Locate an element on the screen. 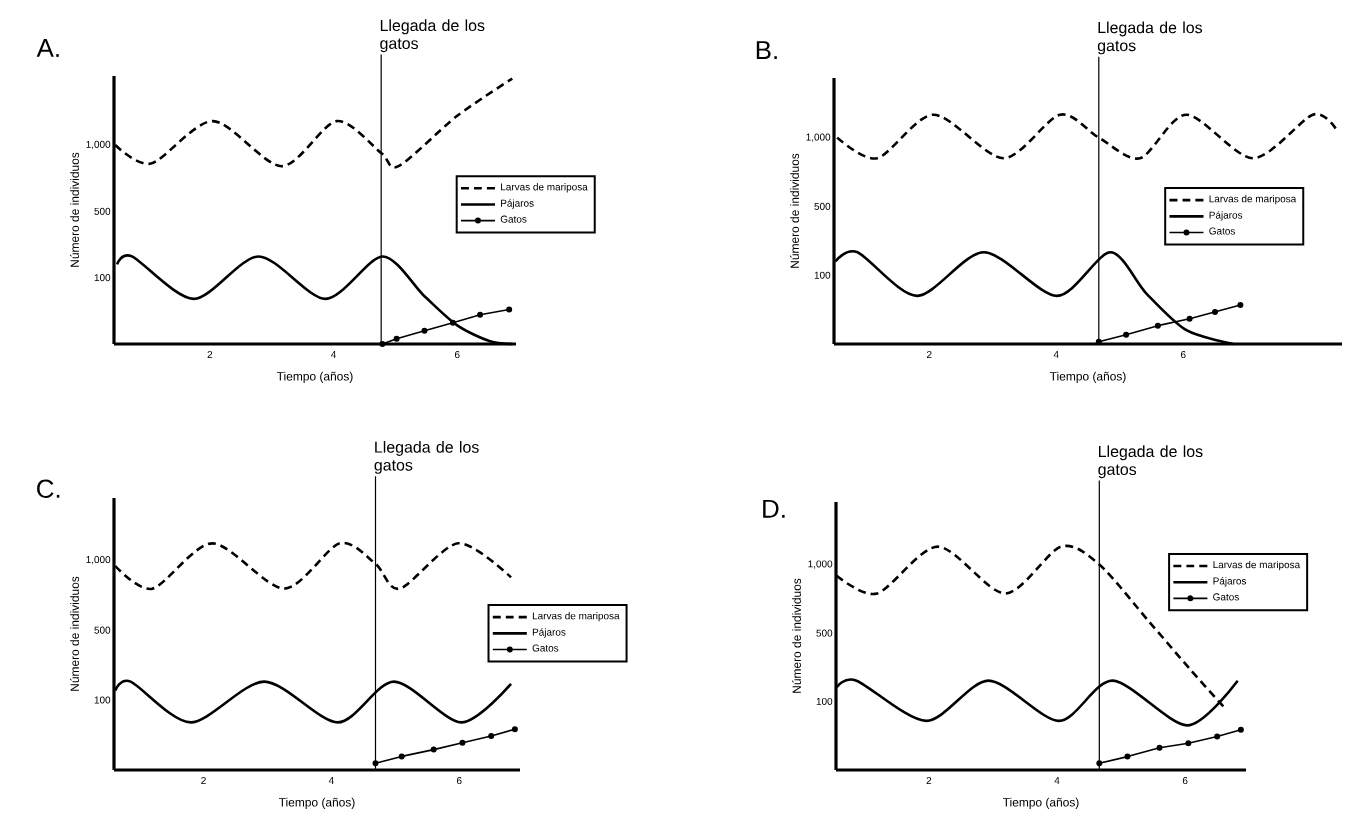  chart-title: B. is located at coordinates (766, 50).